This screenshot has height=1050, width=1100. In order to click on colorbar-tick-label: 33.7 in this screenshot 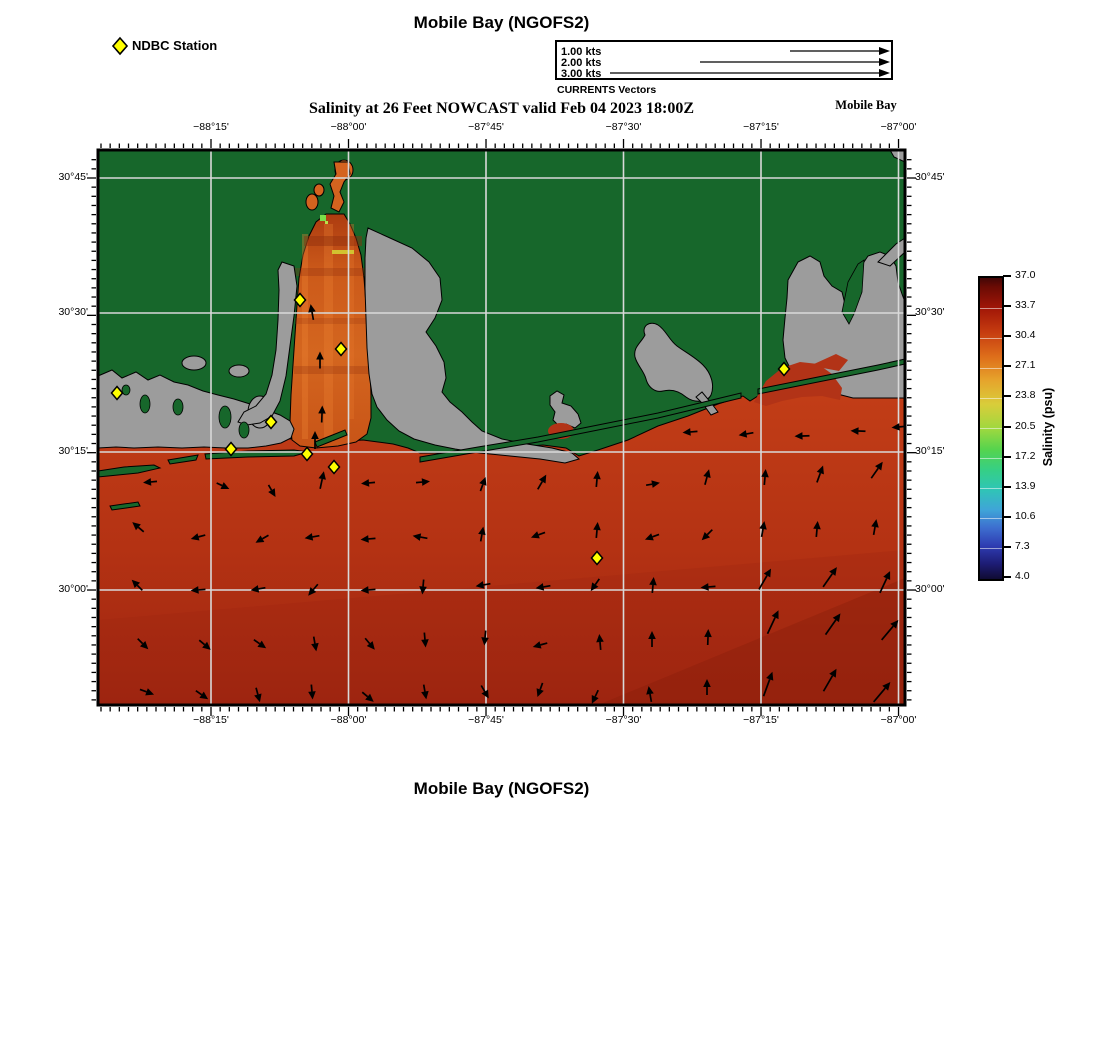, I will do `click(1025, 305)`.